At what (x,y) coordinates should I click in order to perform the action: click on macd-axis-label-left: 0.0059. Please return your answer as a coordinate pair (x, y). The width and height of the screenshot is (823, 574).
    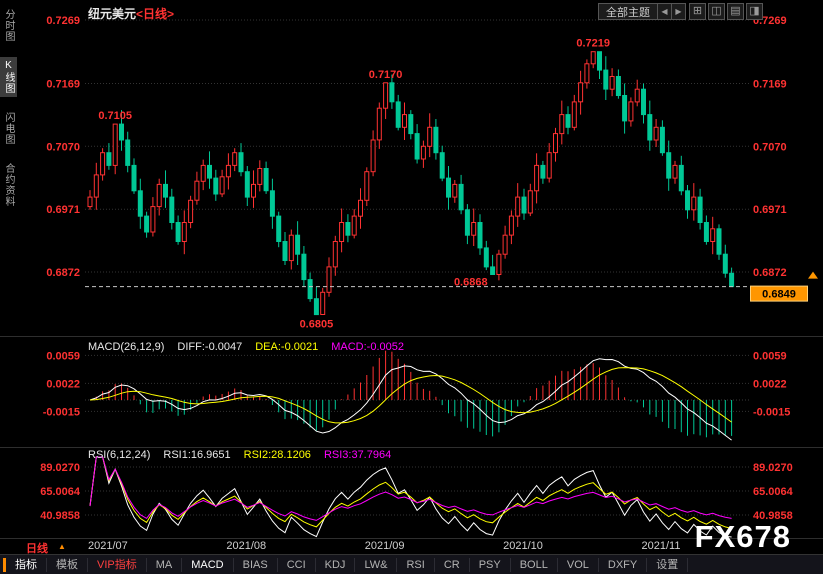
    Looking at the image, I should click on (63, 356).